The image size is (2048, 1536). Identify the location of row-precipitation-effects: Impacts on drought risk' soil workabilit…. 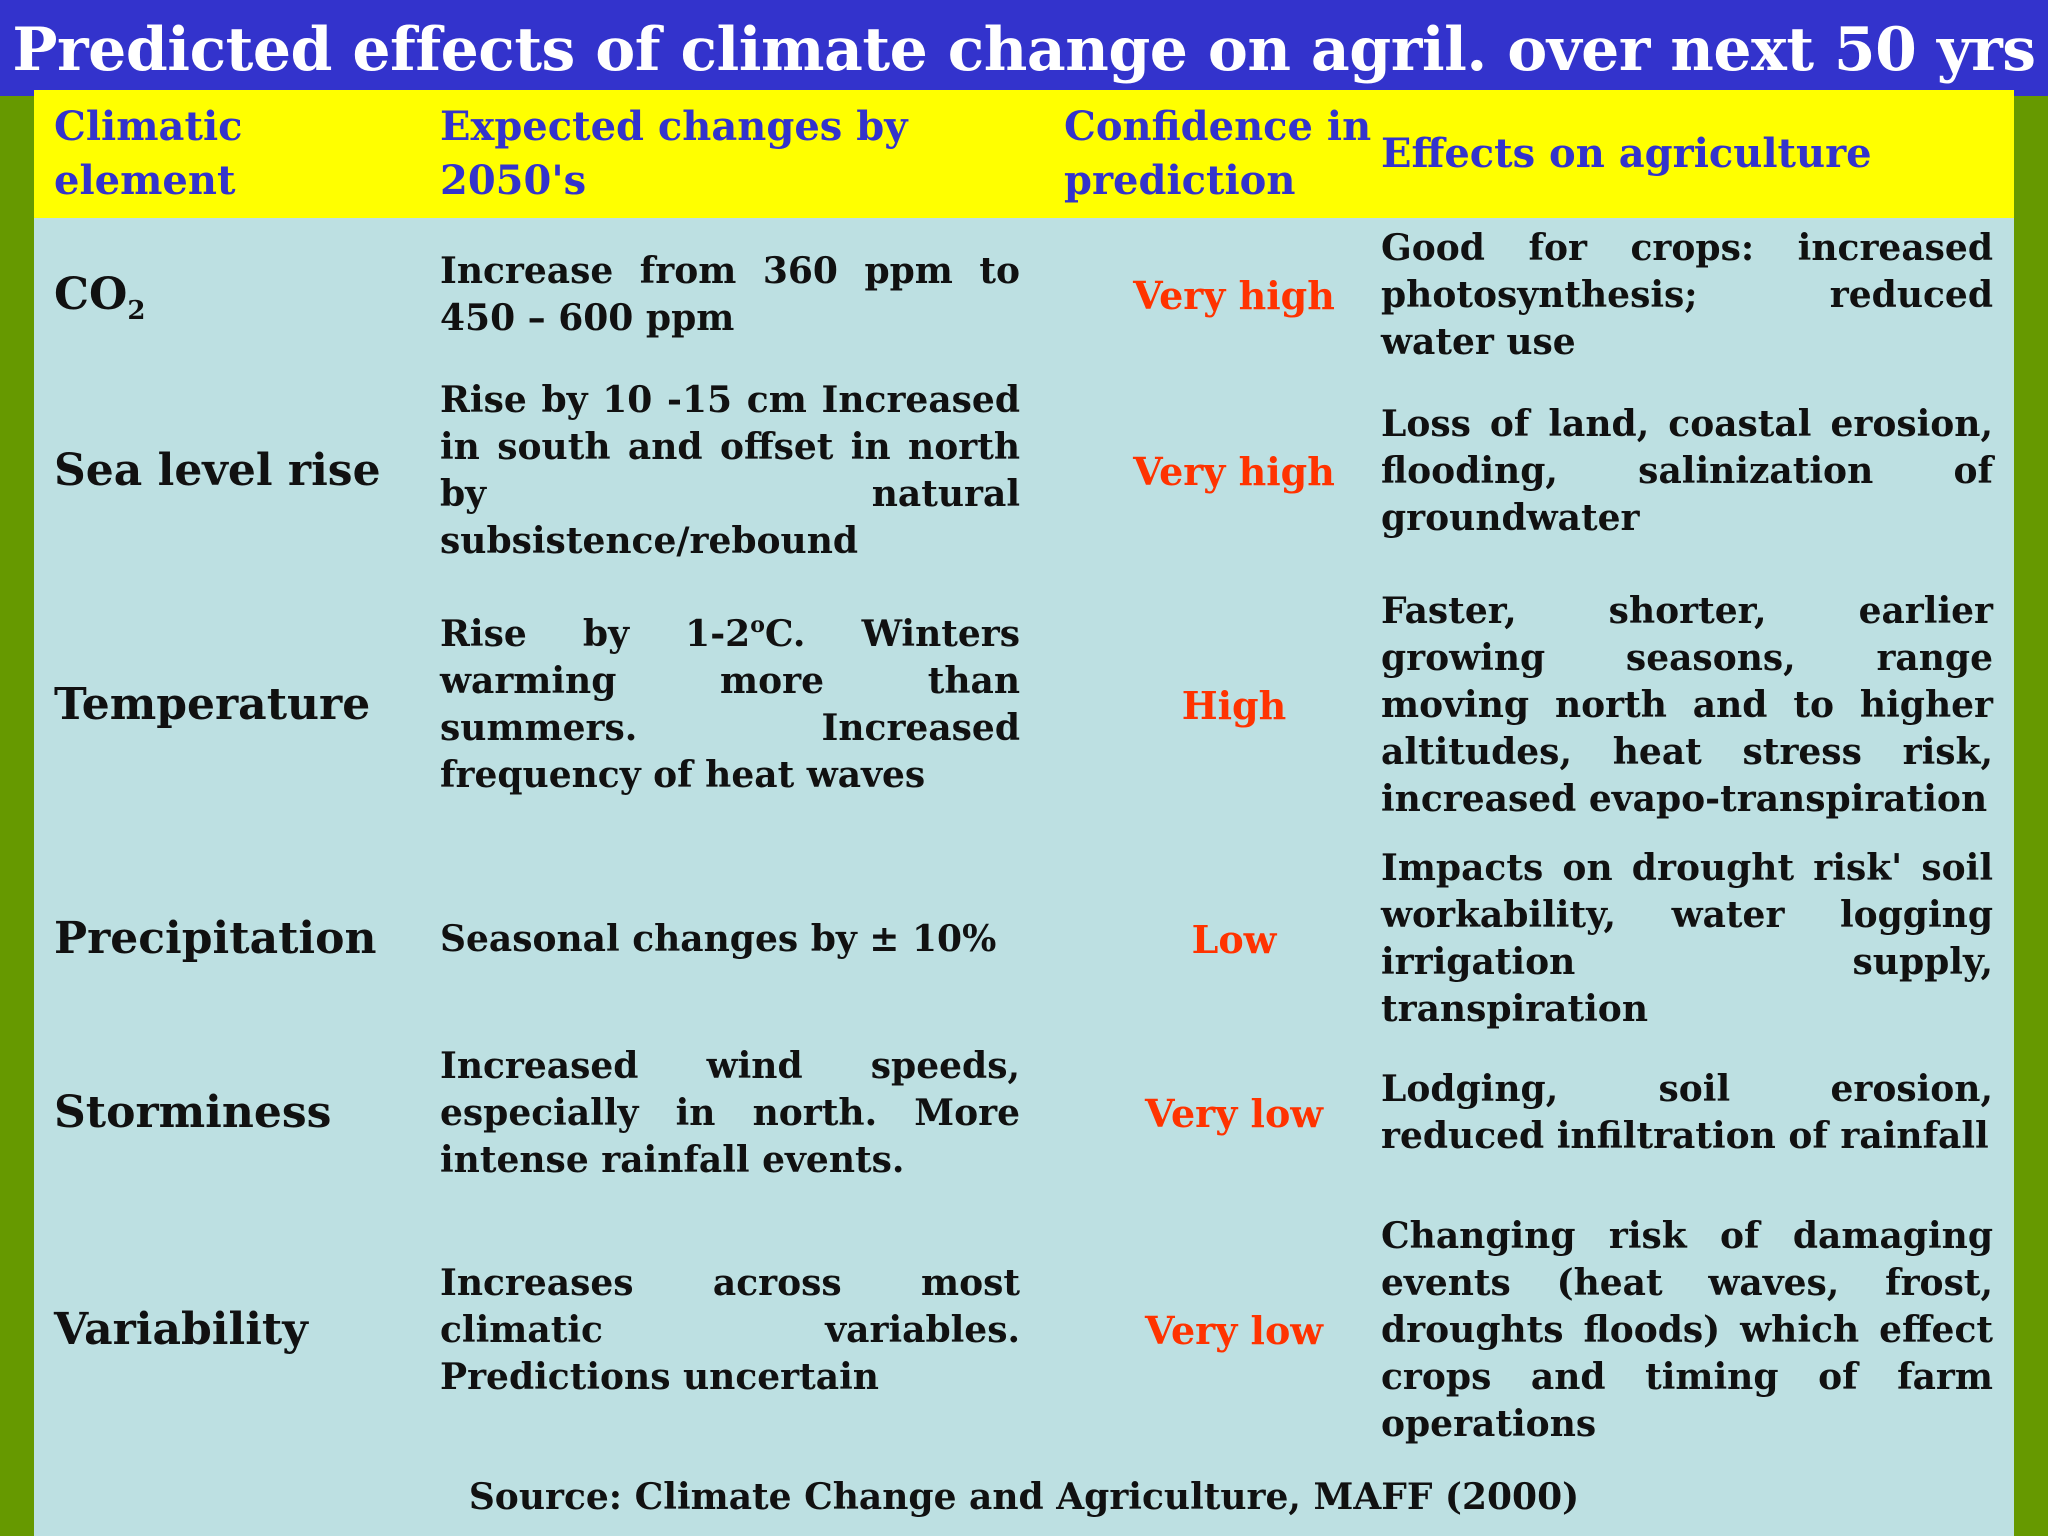
(1687, 938).